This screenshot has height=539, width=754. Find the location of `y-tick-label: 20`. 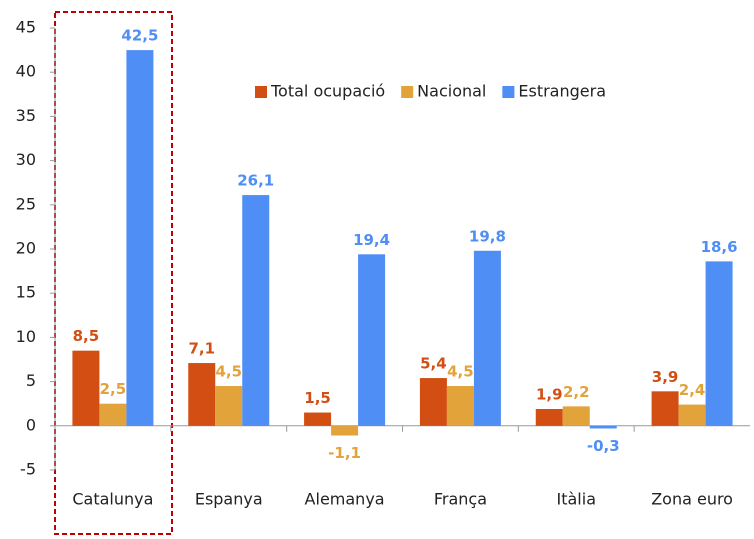

y-tick-label: 20 is located at coordinates (26, 248).